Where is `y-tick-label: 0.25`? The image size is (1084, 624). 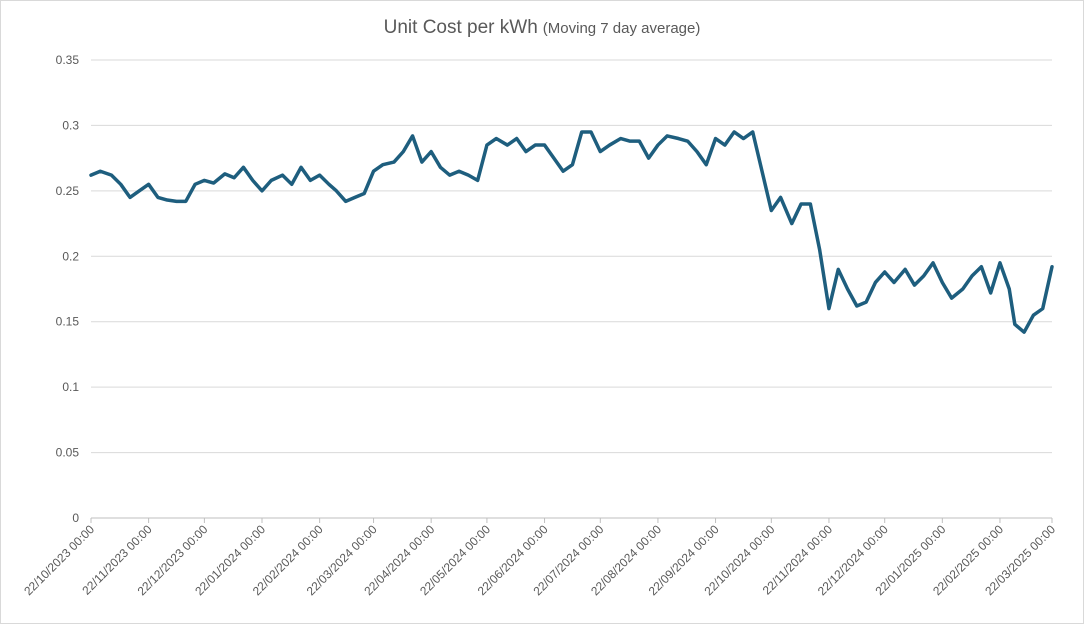 y-tick-label: 0.25 is located at coordinates (68, 191).